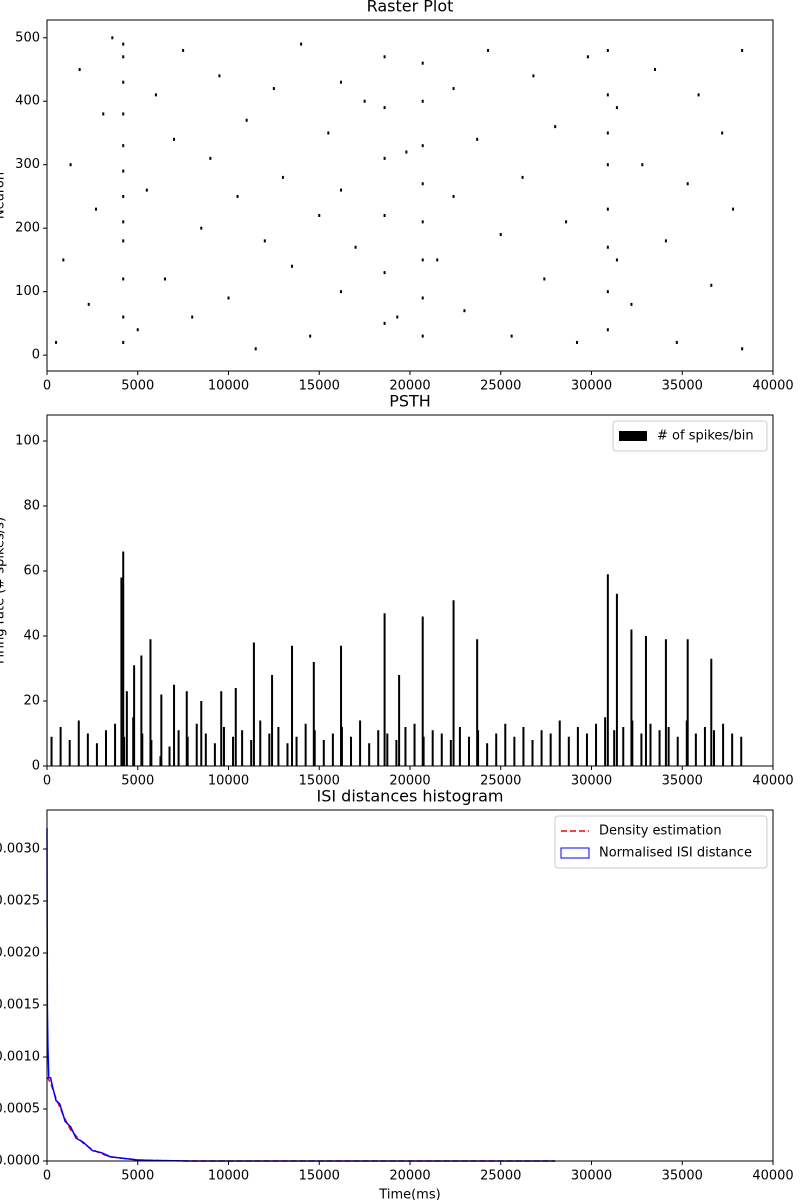 The width and height of the screenshot is (800, 1200). I want to click on y-tick-label: 0.0025, so click(20, 901).